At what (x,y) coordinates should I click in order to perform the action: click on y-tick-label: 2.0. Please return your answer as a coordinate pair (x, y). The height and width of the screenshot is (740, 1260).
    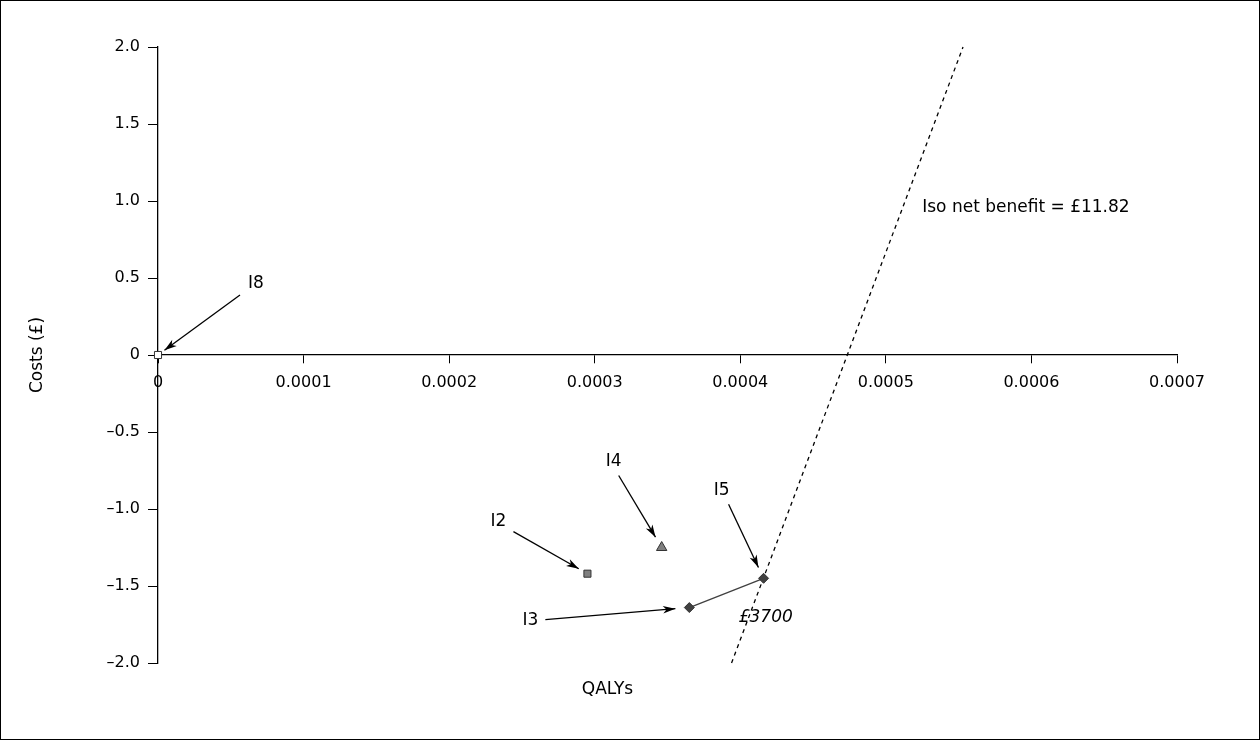
    Looking at the image, I should click on (127, 46).